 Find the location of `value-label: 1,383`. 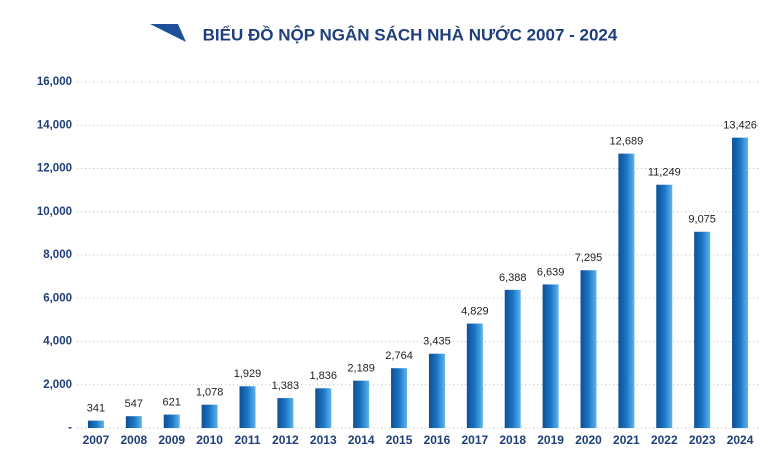

value-label: 1,383 is located at coordinates (286, 386).